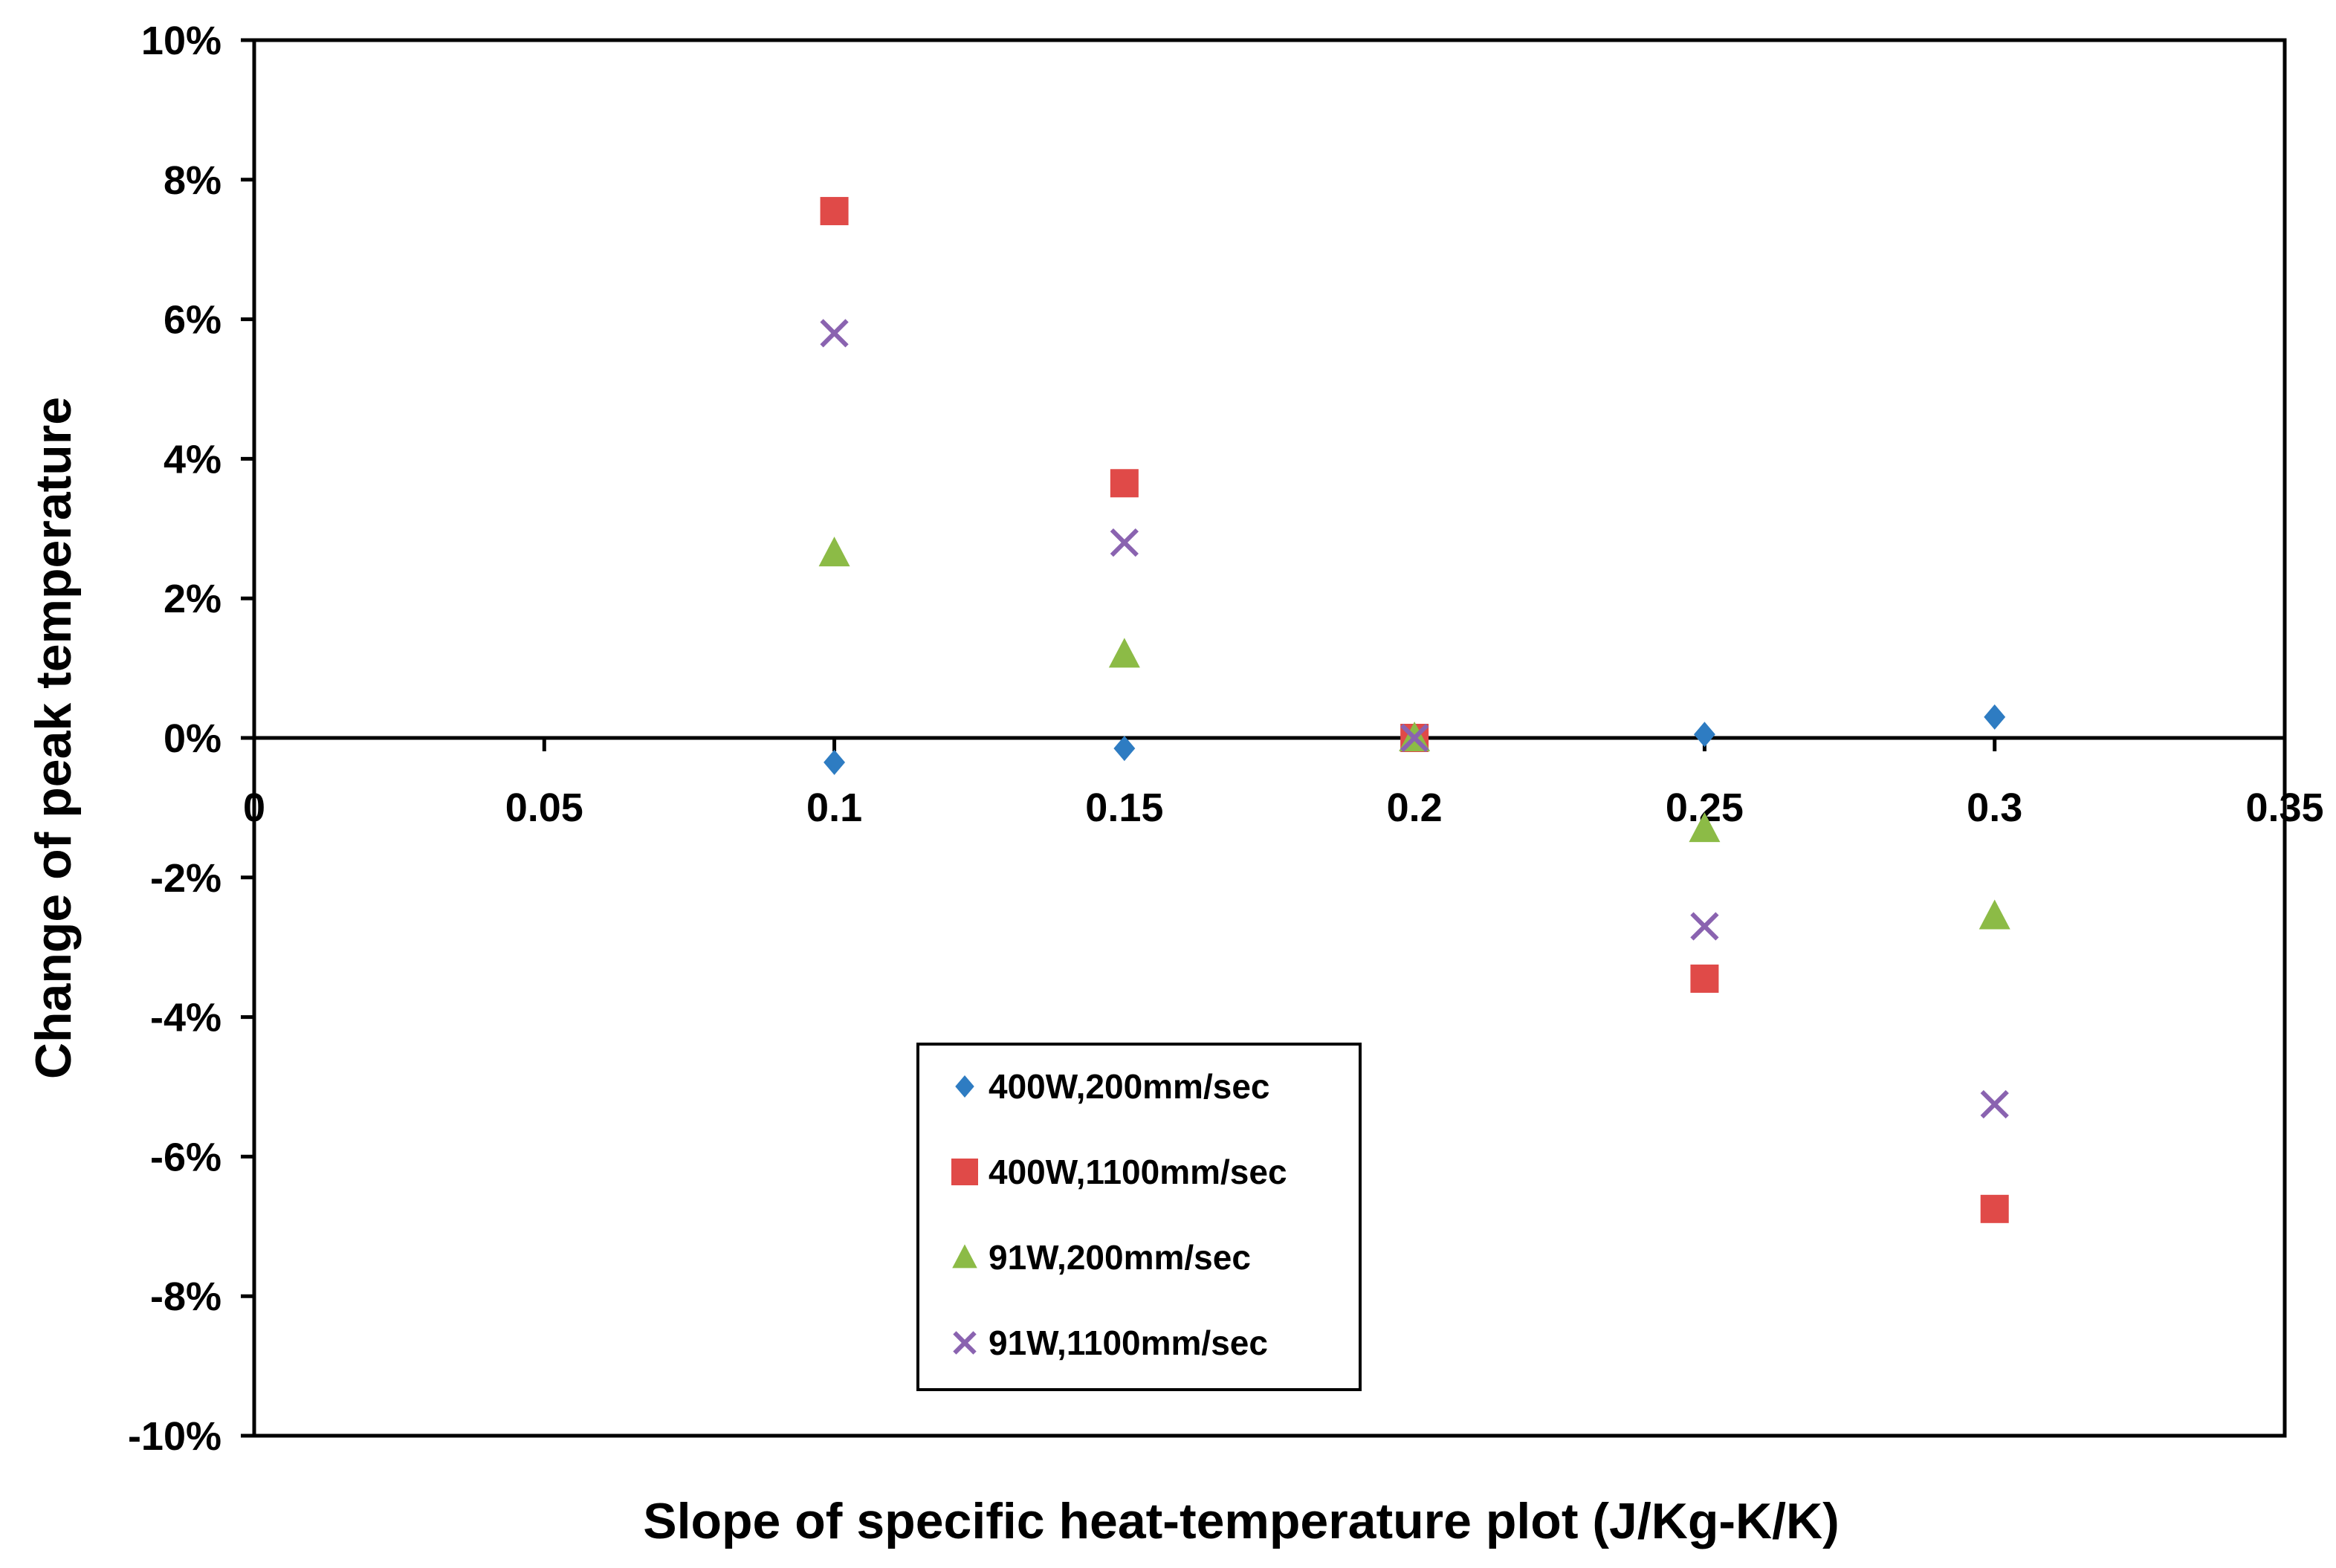  I want to click on y-tick-label: -6%, so click(185, 1157).